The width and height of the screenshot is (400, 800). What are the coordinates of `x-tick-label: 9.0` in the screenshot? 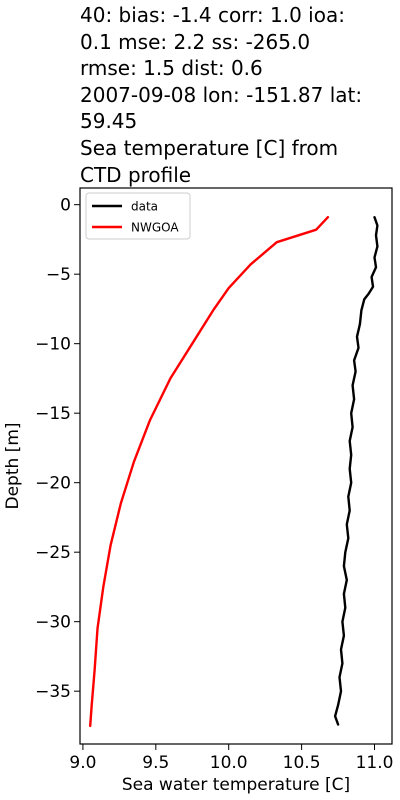 It's located at (82, 763).